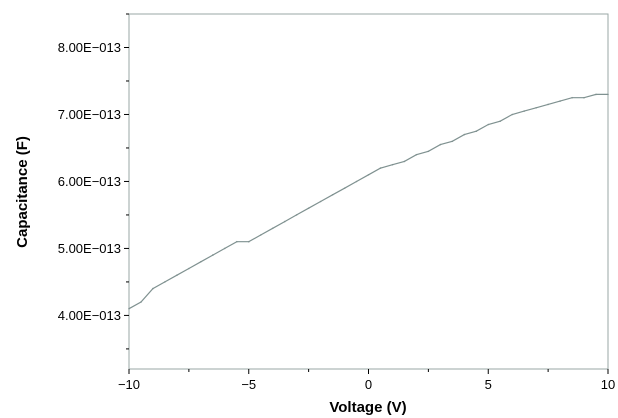  What do you see at coordinates (368, 384) in the screenshot?
I see `x-tick-label: 0` at bounding box center [368, 384].